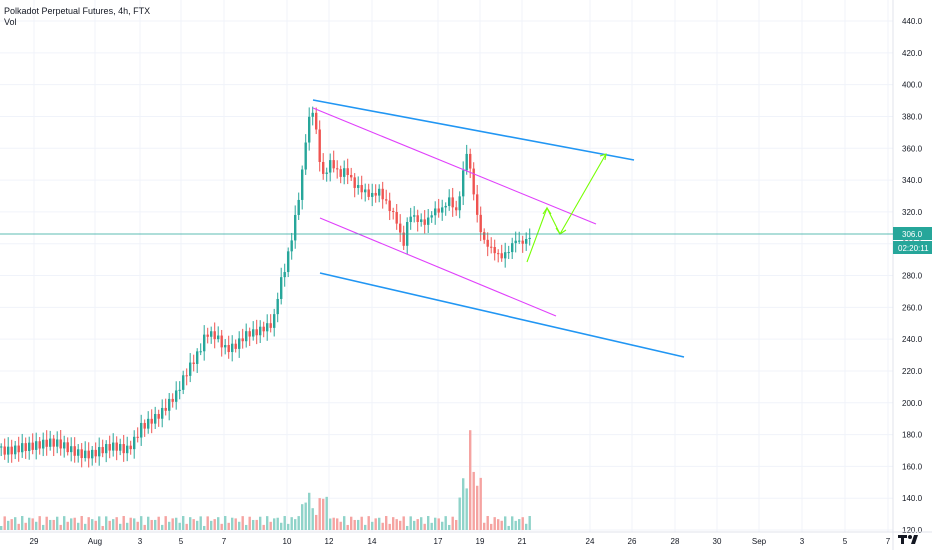 This screenshot has width=932, height=550. What do you see at coordinates (912, 339) in the screenshot?
I see `price-tick-label: 240.0` at bounding box center [912, 339].